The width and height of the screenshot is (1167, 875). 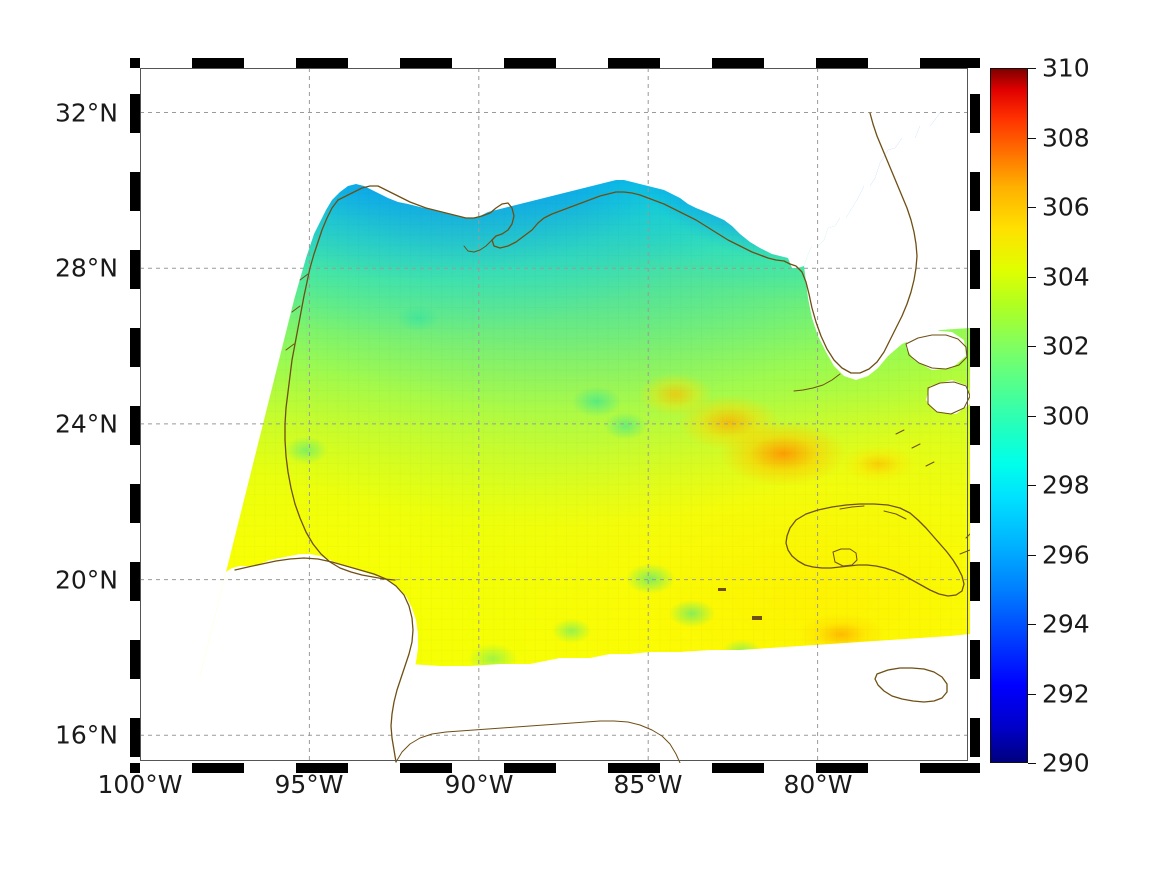 What do you see at coordinates (135, 415) in the screenshot?
I see `frame-left` at bounding box center [135, 415].